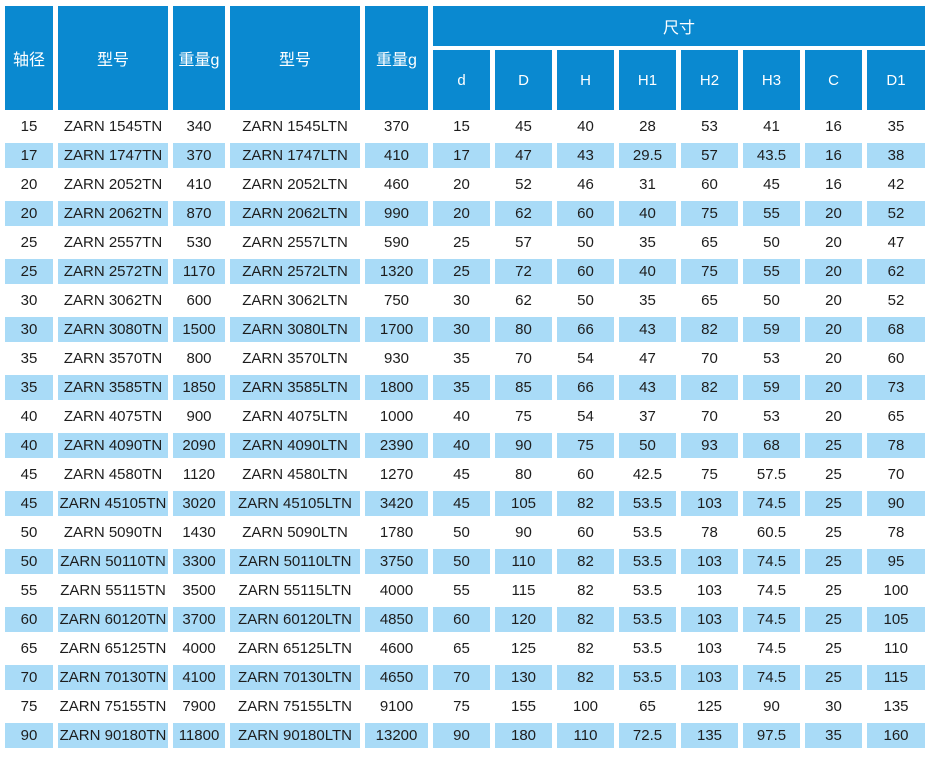 The width and height of the screenshot is (930, 766). Describe the element at coordinates (647, 329) in the screenshot. I see `dim-H1-cell: 43` at that location.